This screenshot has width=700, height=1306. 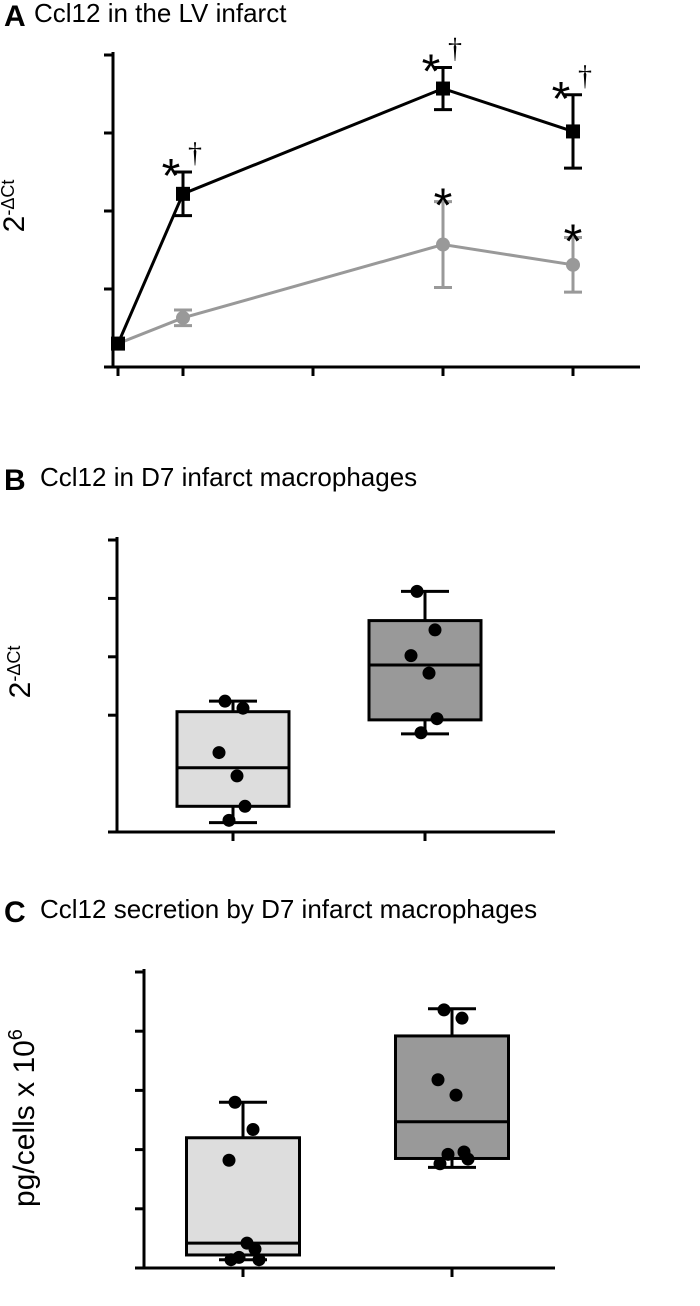 What do you see at coordinates (15, 912) in the screenshot?
I see `panel-c-letter: C` at bounding box center [15, 912].